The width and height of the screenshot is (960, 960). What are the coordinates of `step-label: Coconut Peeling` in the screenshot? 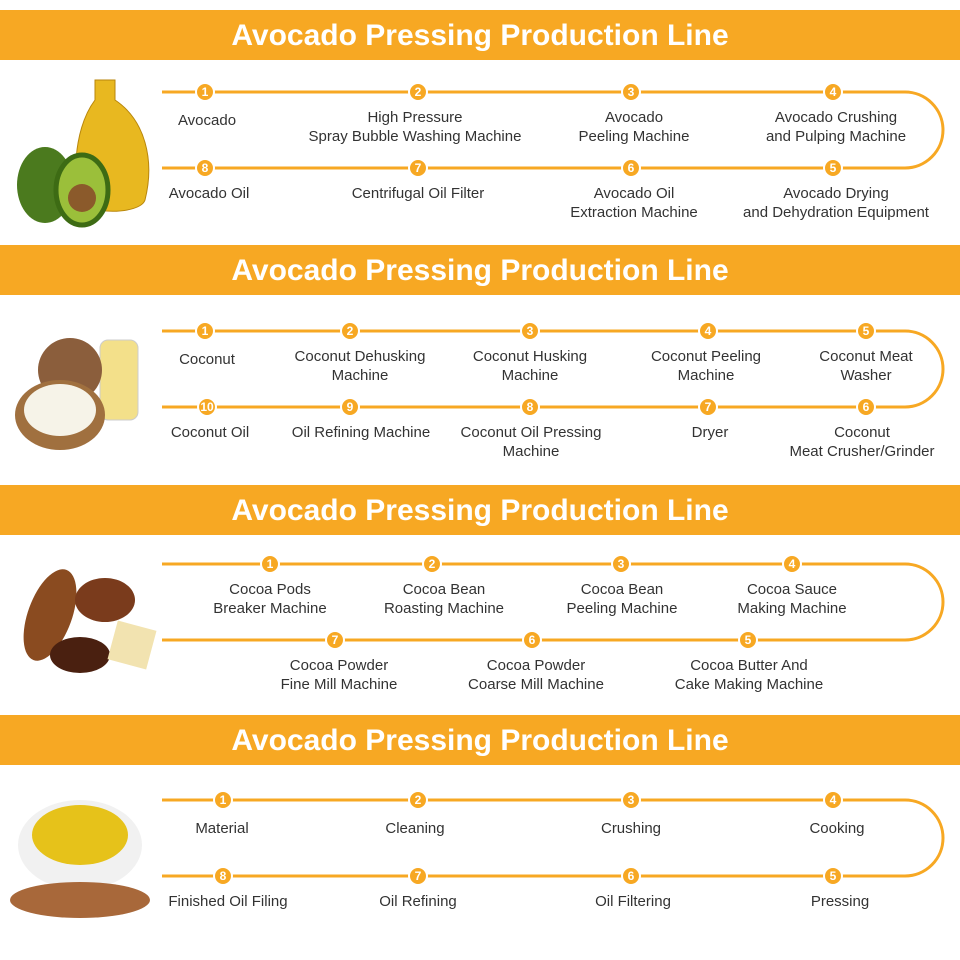 It's located at (706, 356).